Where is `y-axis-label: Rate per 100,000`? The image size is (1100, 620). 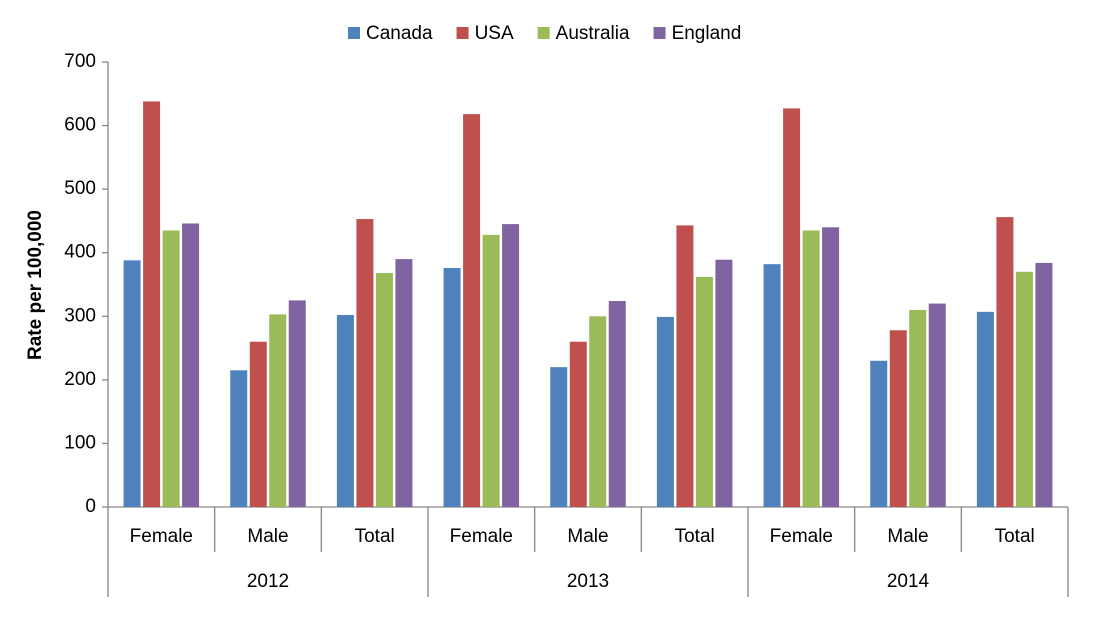 y-axis-label: Rate per 100,000 is located at coordinates (35, 285).